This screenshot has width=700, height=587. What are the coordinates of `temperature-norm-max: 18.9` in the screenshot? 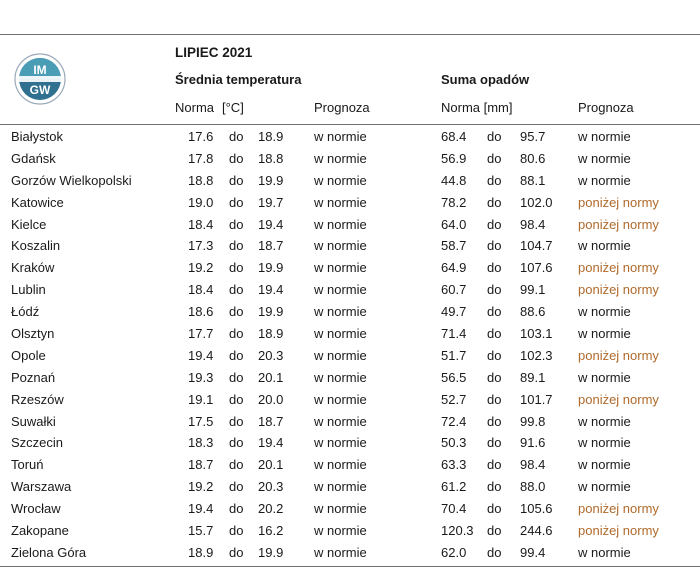 It's located at (271, 136).